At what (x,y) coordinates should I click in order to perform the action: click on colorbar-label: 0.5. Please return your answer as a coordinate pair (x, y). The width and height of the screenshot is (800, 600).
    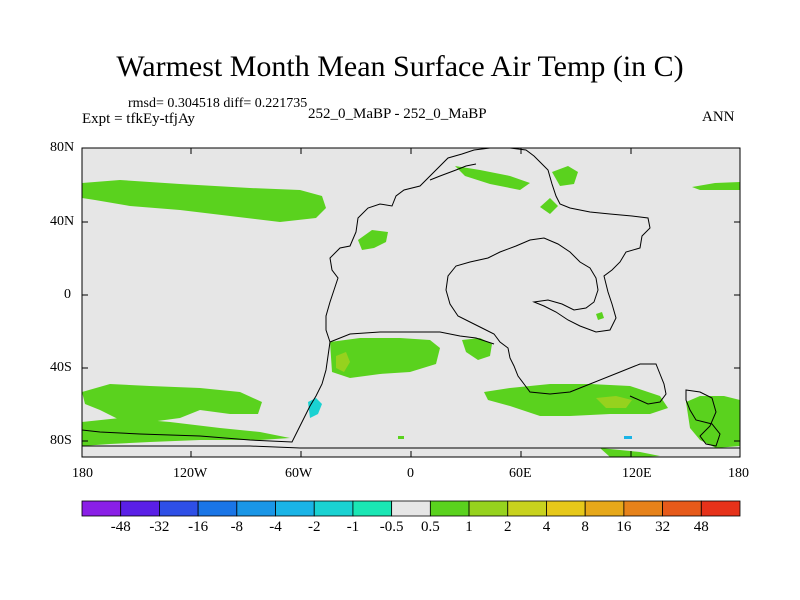
    Looking at the image, I should click on (430, 527).